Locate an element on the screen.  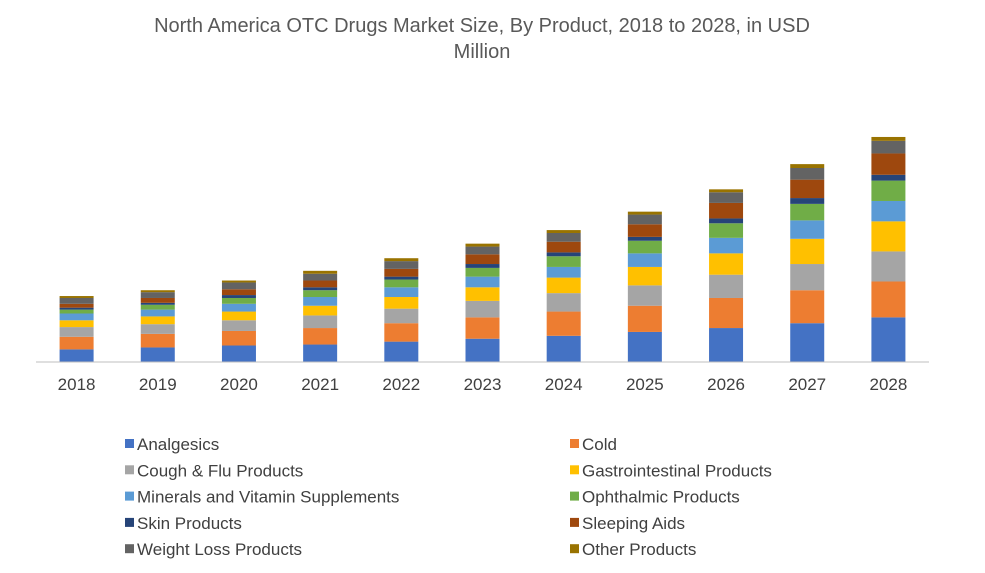
x-tick-label-2020: 2020 is located at coordinates (239, 384).